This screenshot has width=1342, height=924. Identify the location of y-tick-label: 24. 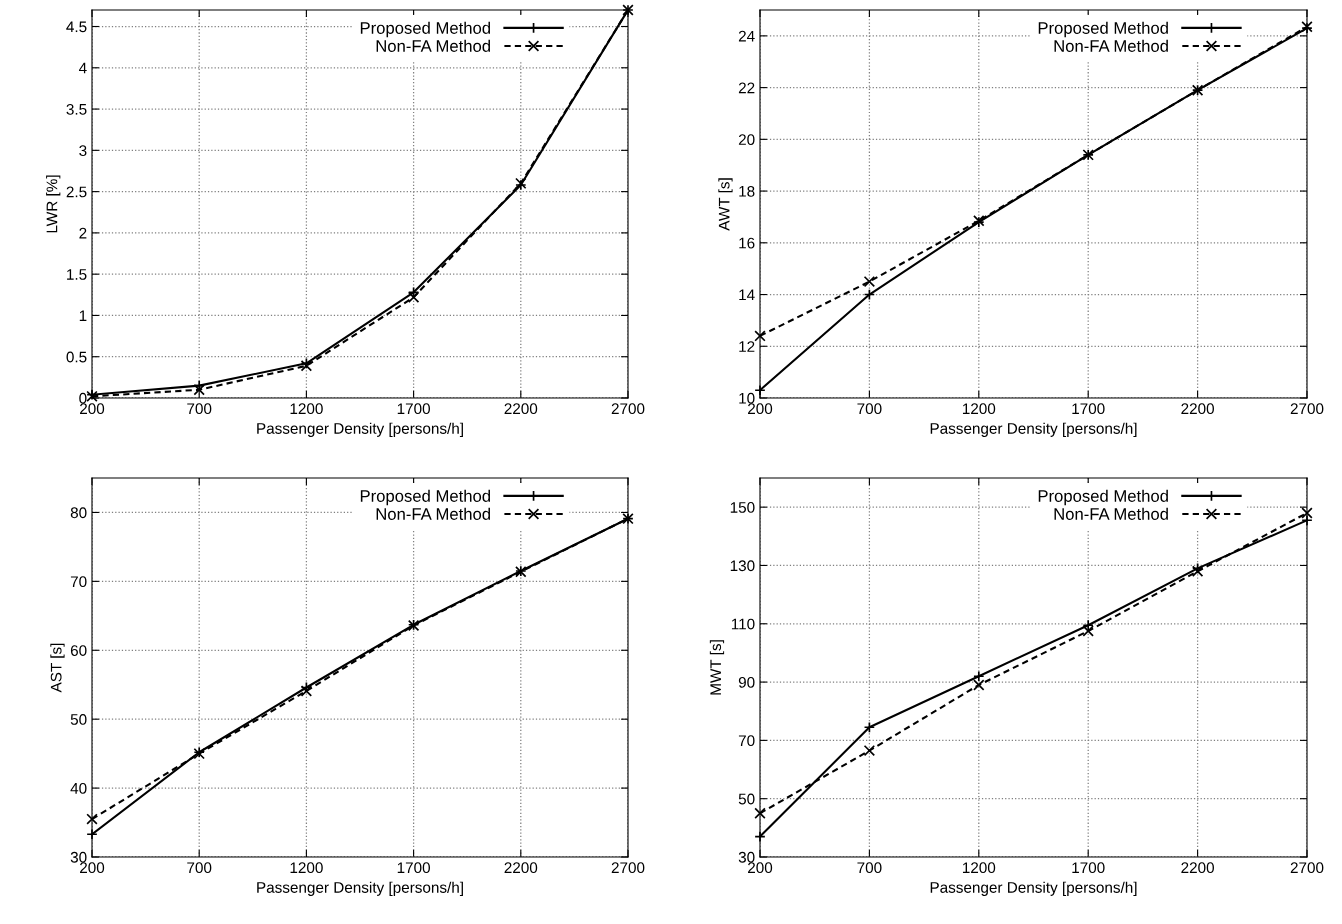
(746, 36).